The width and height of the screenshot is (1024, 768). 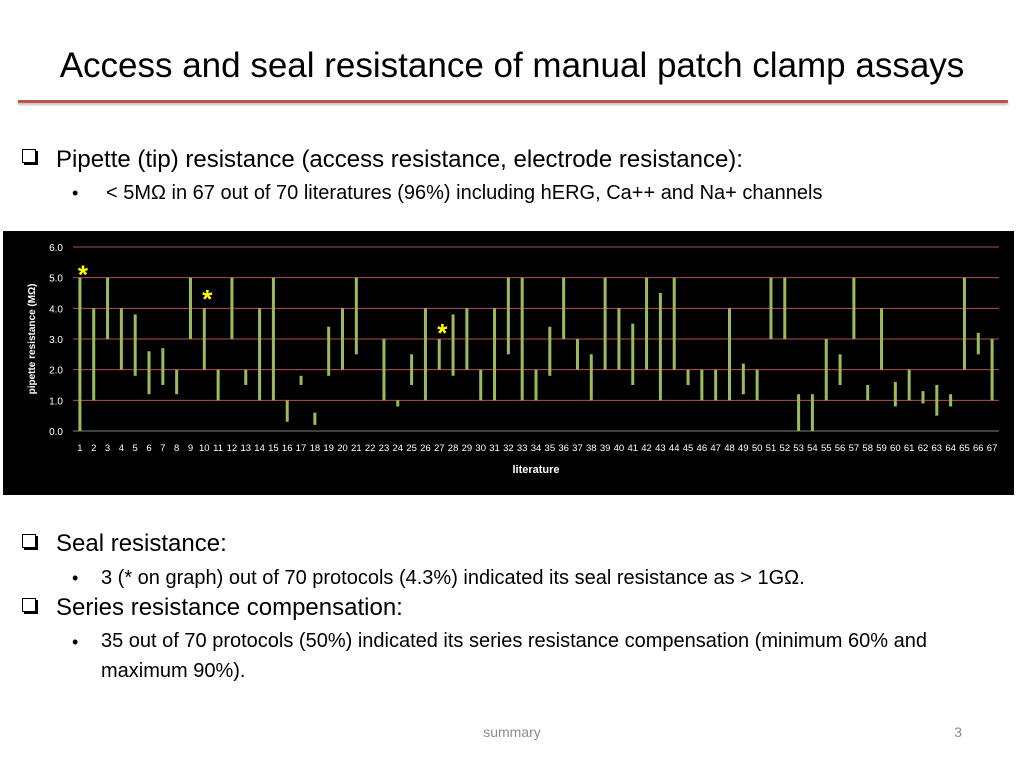 I want to click on y-axis-title: pipette resistance (MΩ), so click(x=32, y=339).